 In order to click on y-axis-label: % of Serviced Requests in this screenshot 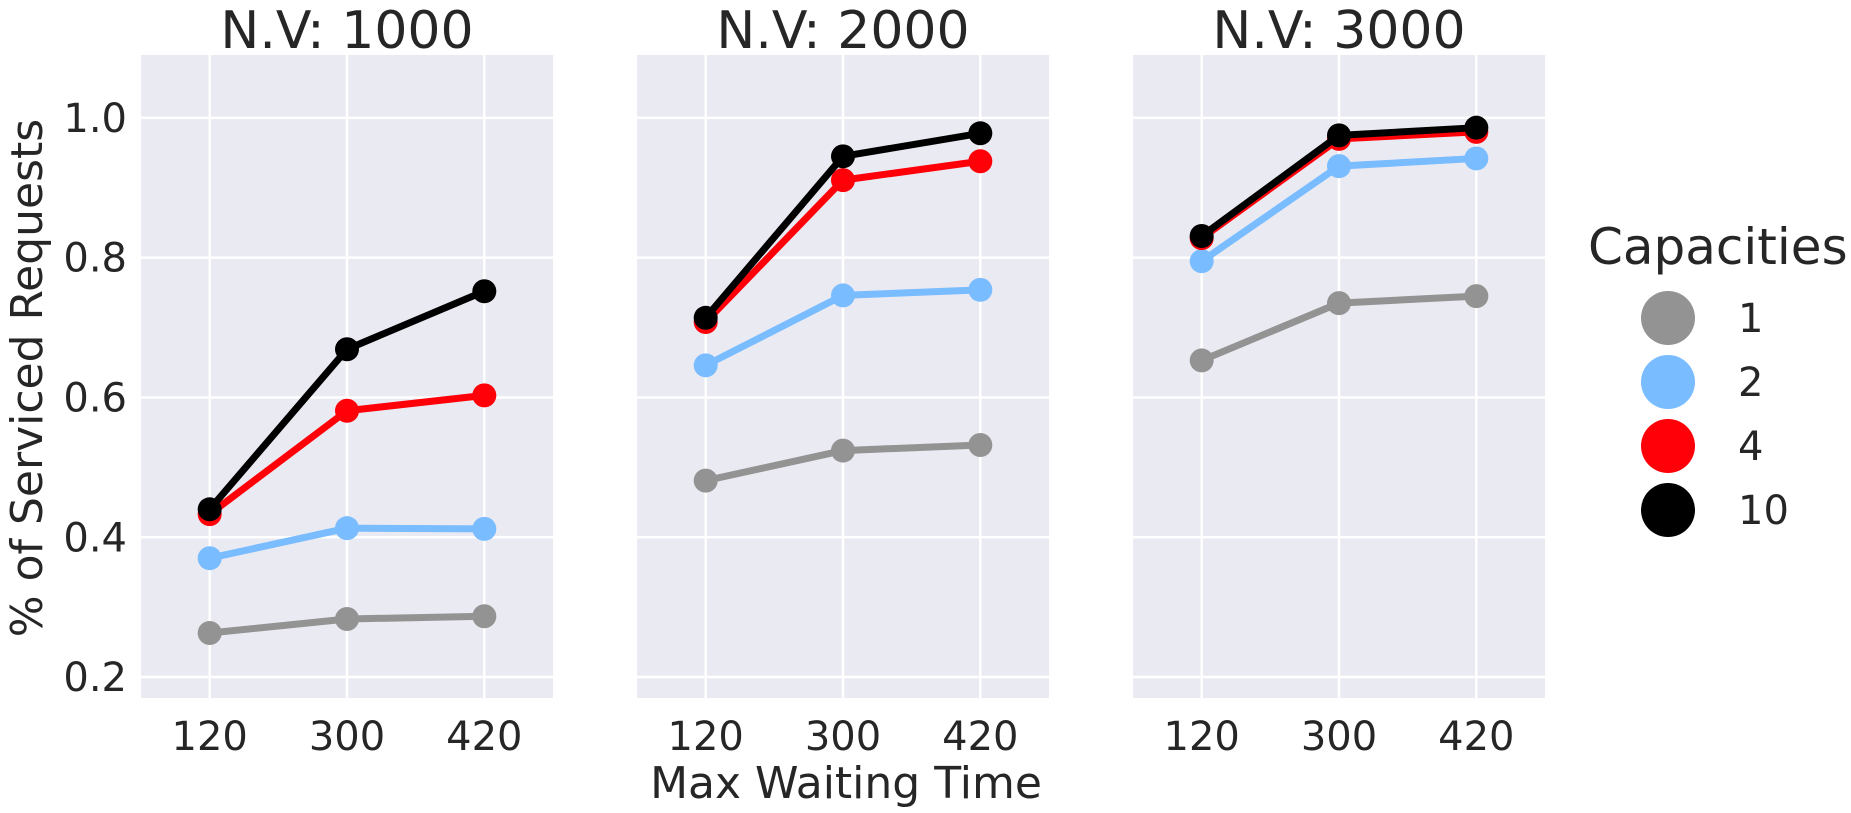, I will do `click(27, 378)`.